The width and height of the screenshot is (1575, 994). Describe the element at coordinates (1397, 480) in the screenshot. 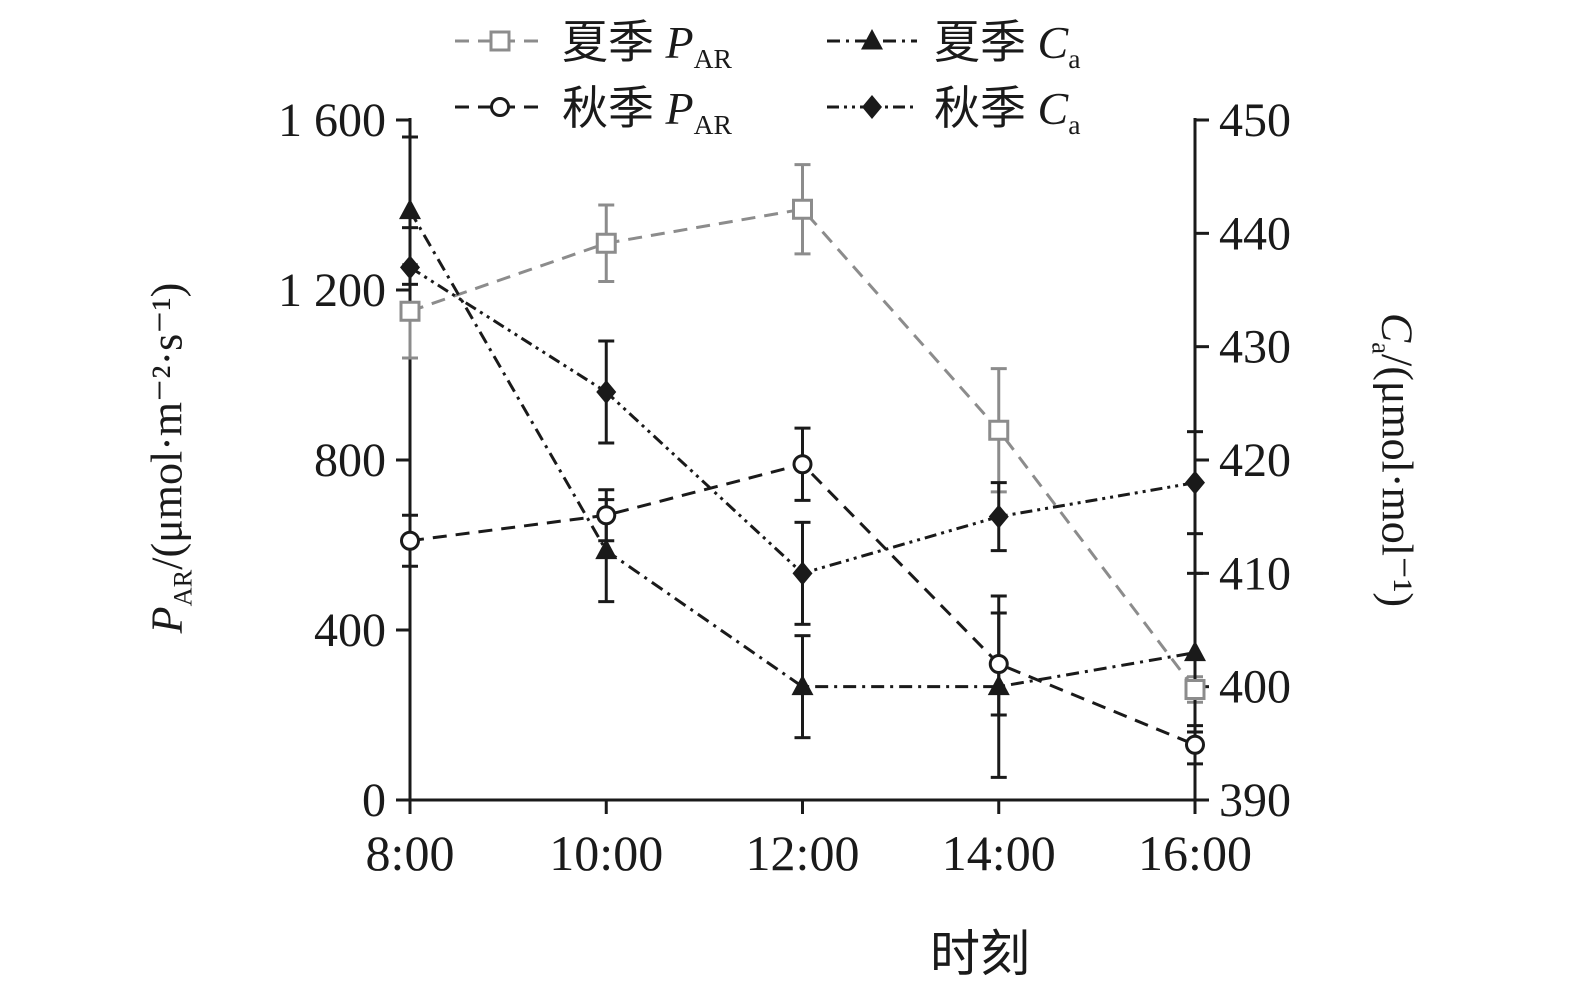

I see `right-axis-unit: /(μmol·mol⁻¹)` at that location.